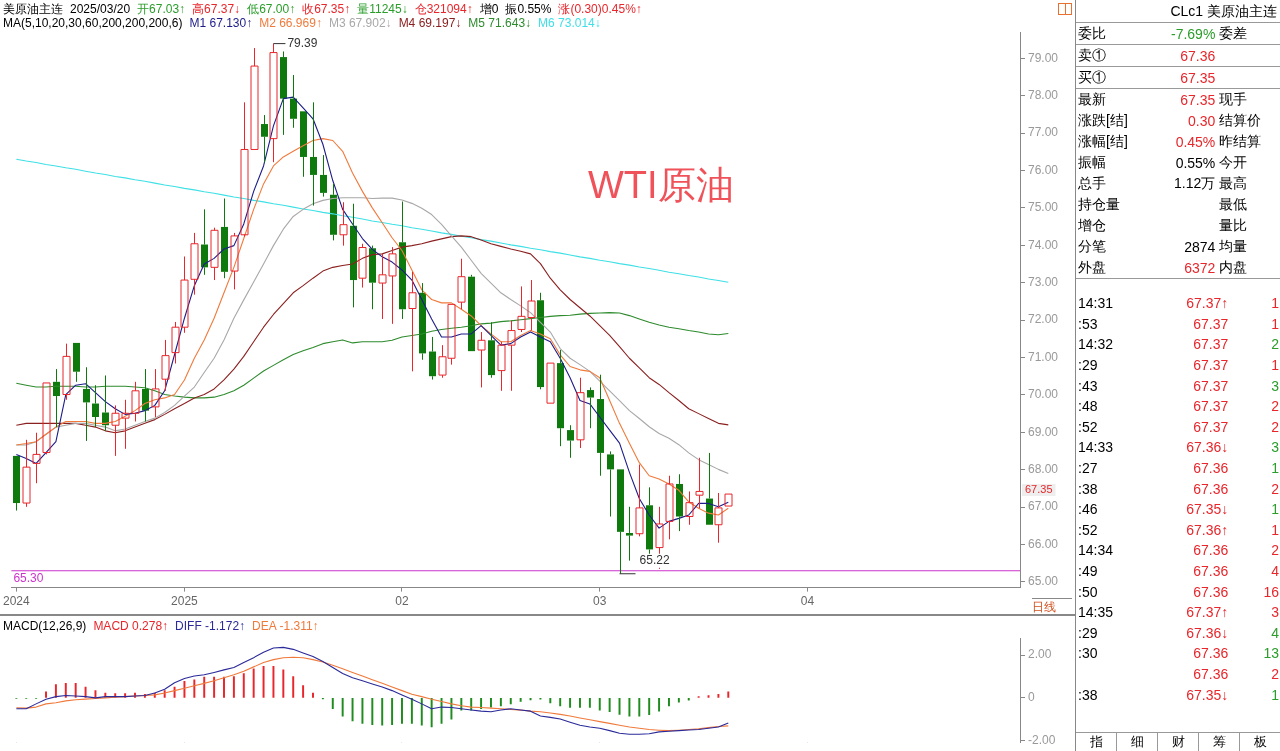 This screenshot has width=1280, height=751. What do you see at coordinates (661, 185) in the screenshot?
I see `annotation: WTI原油` at bounding box center [661, 185].